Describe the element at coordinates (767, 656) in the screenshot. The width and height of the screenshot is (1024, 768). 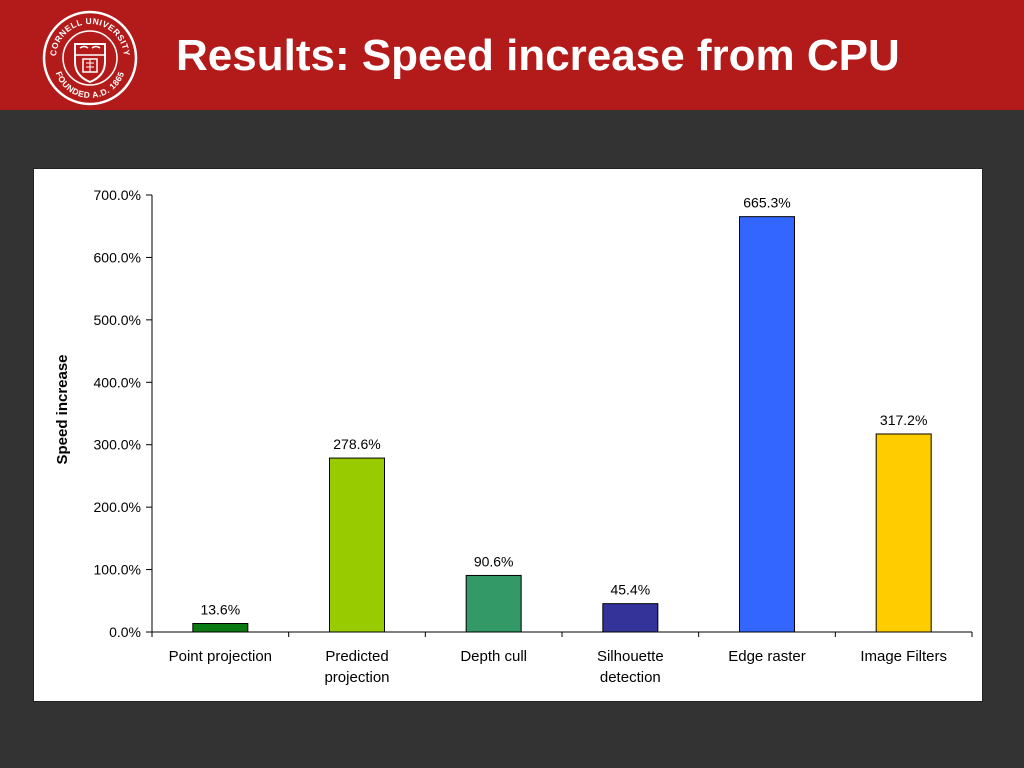
I see `x-category-label: Edge raster` at that location.